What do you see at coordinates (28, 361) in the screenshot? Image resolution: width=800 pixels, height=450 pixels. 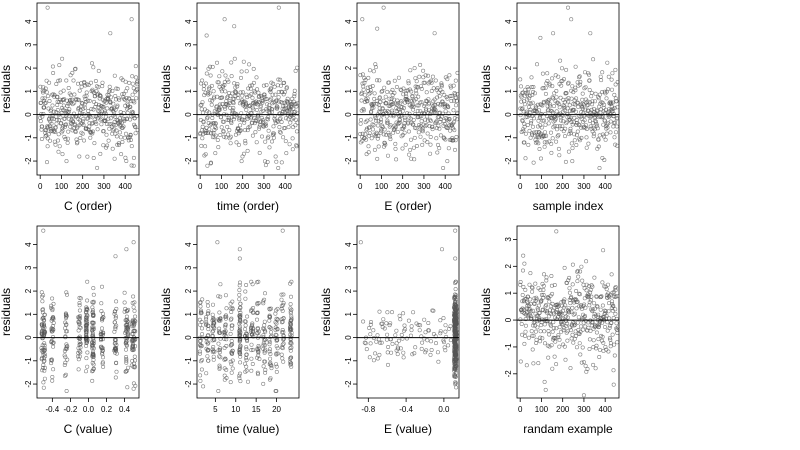 I see `y-tick-label: -1` at bounding box center [28, 361].